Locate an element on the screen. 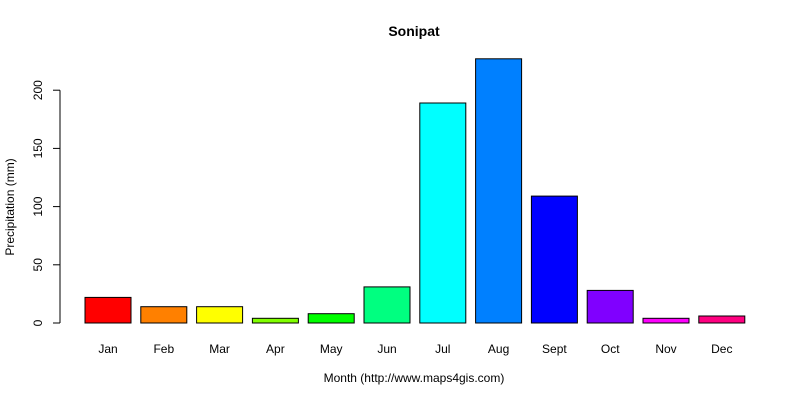  x-axis-label: Month (http://www.maps4gis.com) is located at coordinates (414, 378).